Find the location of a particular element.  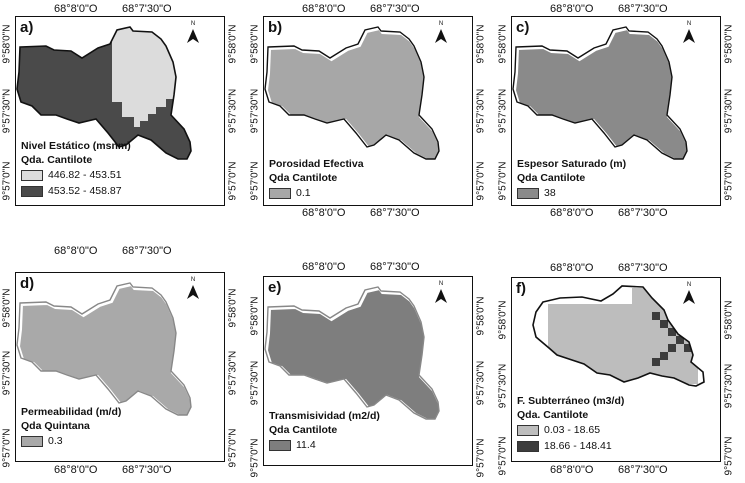

legend-d: Permeabilidad (m/d) Qda Quintana 0.3 is located at coordinates (71, 427).